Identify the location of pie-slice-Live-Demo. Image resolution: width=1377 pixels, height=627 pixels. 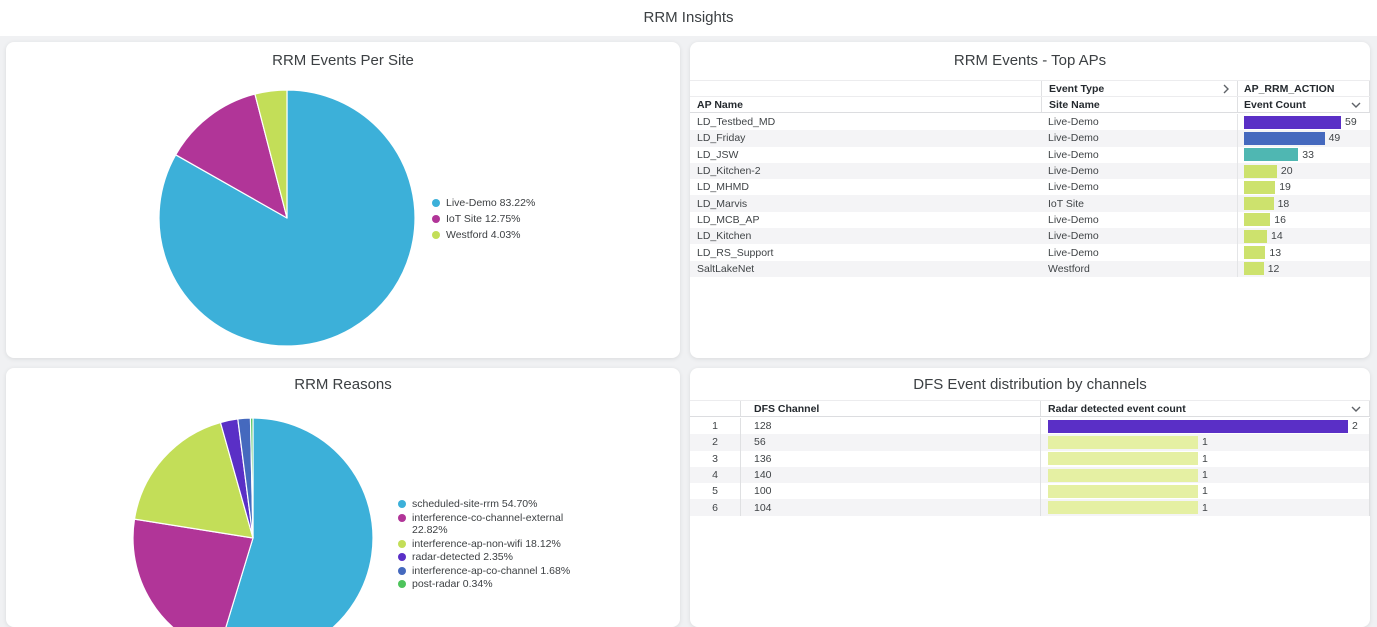
(287, 218).